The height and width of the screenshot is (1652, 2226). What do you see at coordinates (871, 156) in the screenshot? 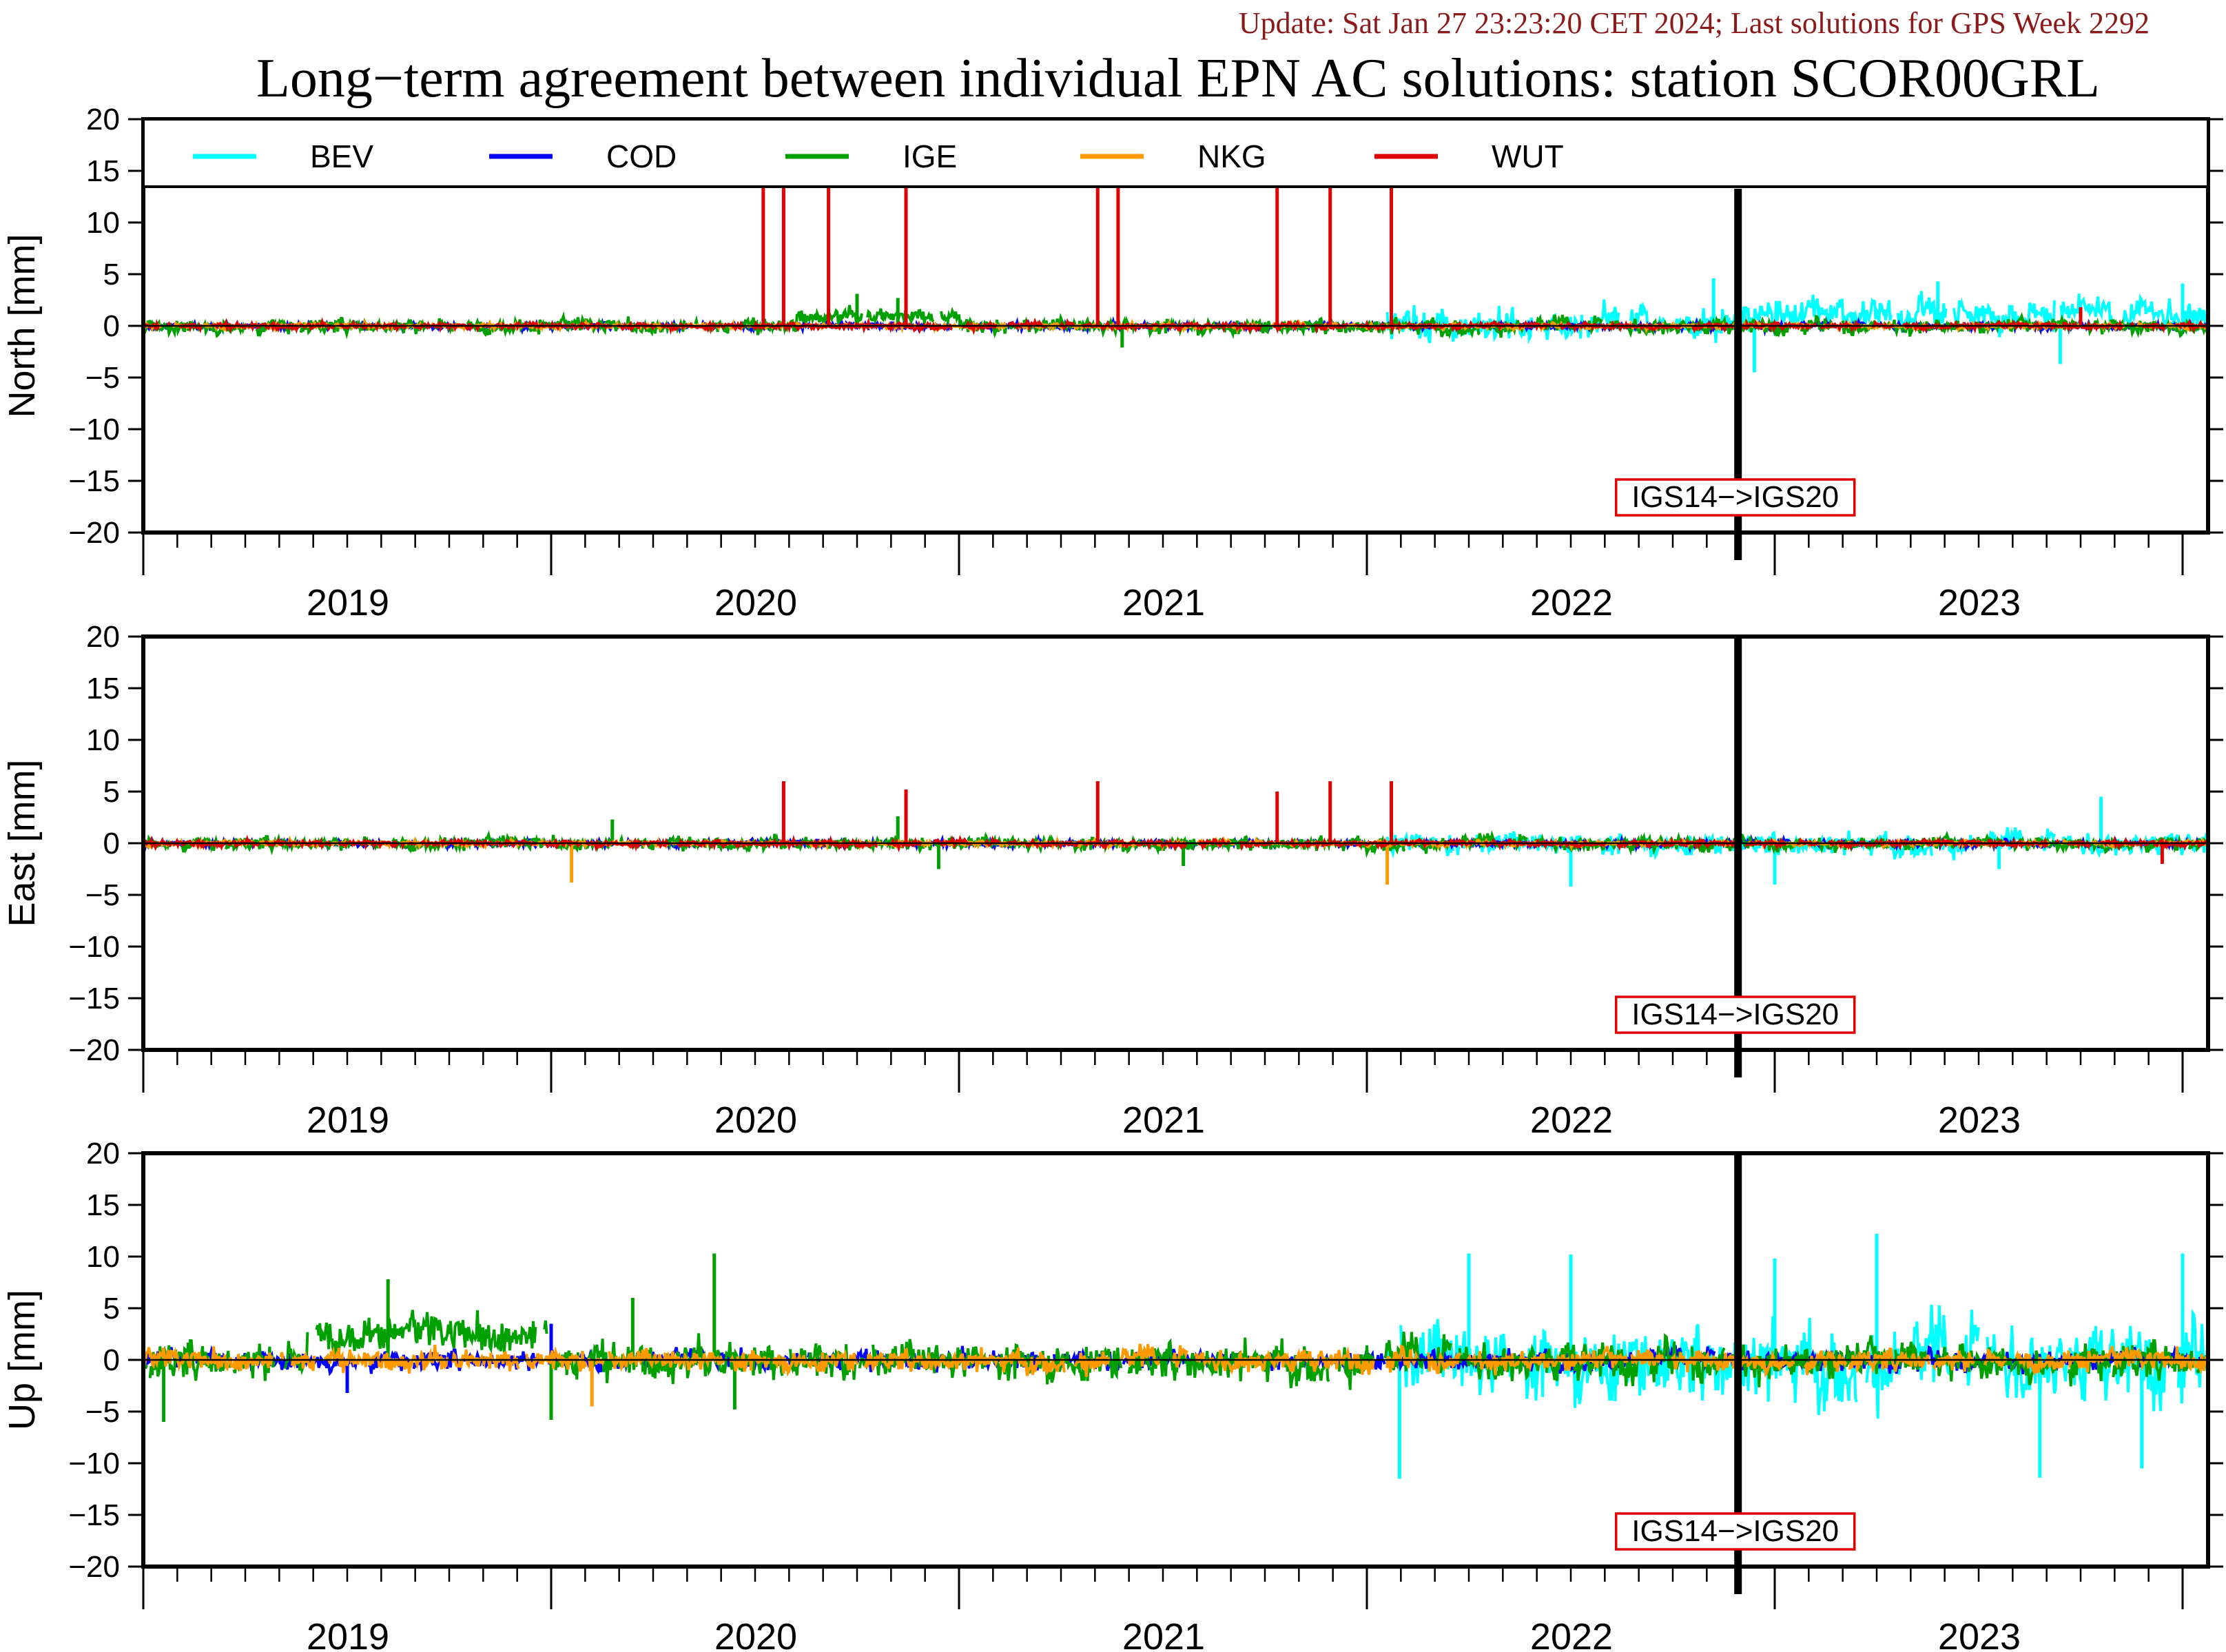
I see `legend-item-ige: IGE` at bounding box center [871, 156].